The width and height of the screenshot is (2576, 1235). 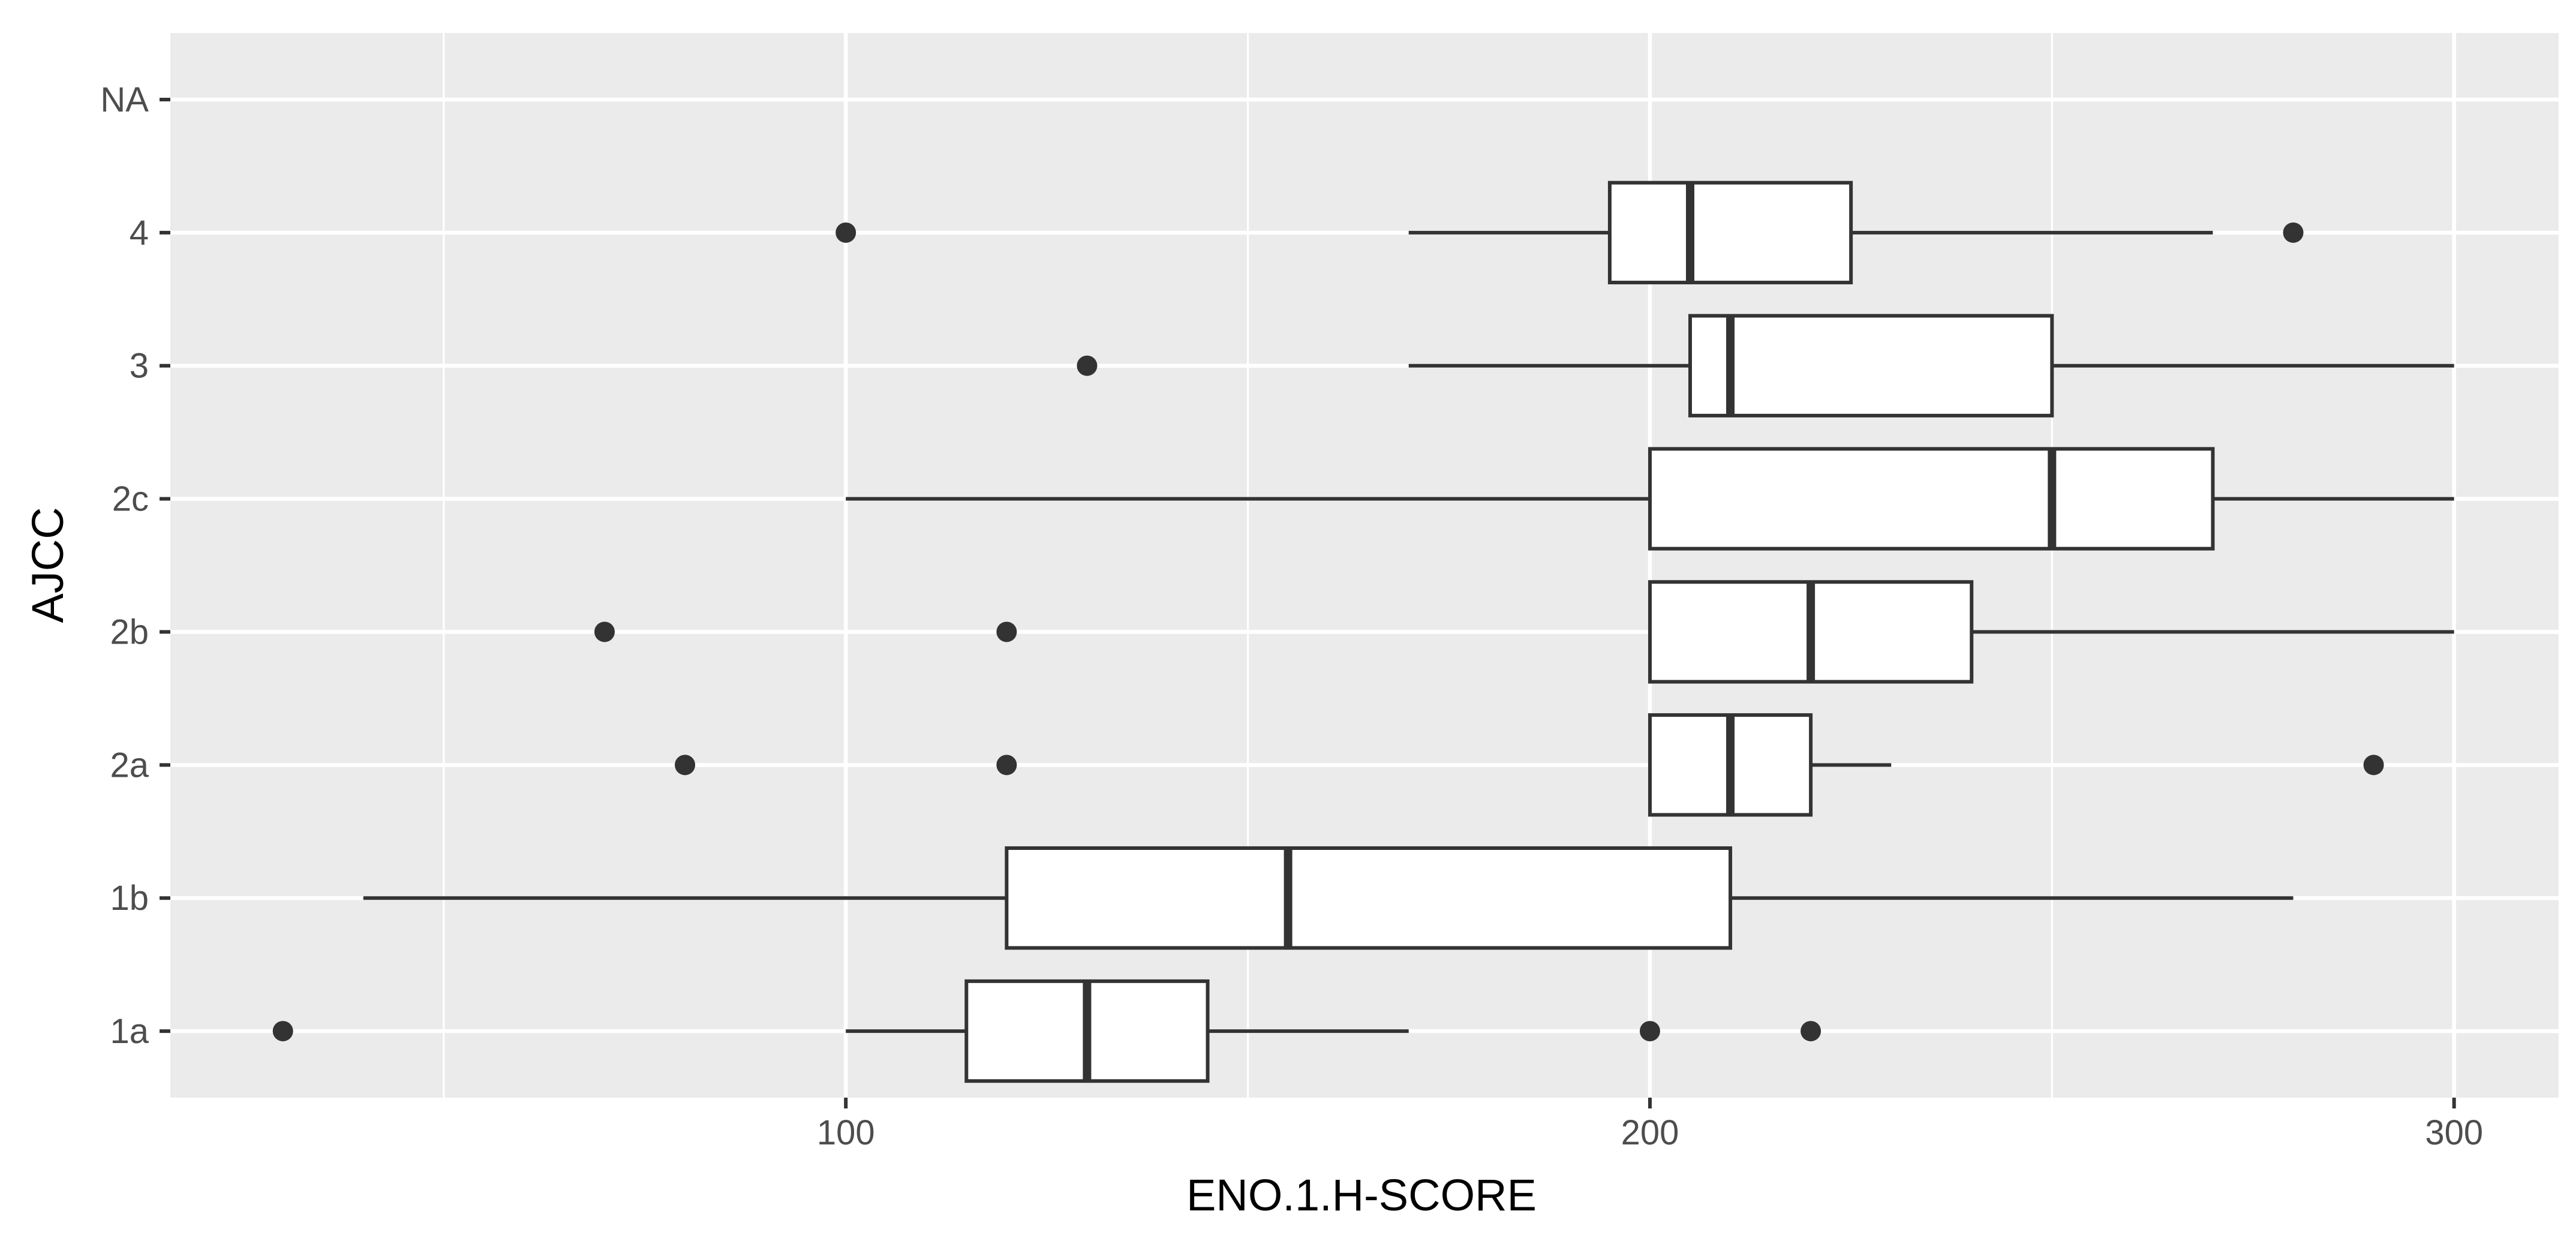 I want to click on y-tick-label: 4, so click(x=140, y=233).